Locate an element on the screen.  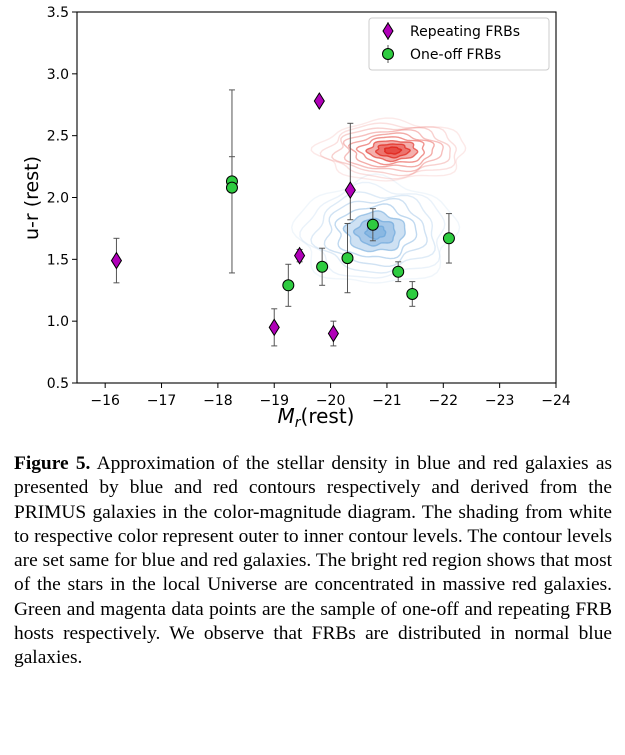
x-axis-label: Mr(rest) is located at coordinates (316, 417).